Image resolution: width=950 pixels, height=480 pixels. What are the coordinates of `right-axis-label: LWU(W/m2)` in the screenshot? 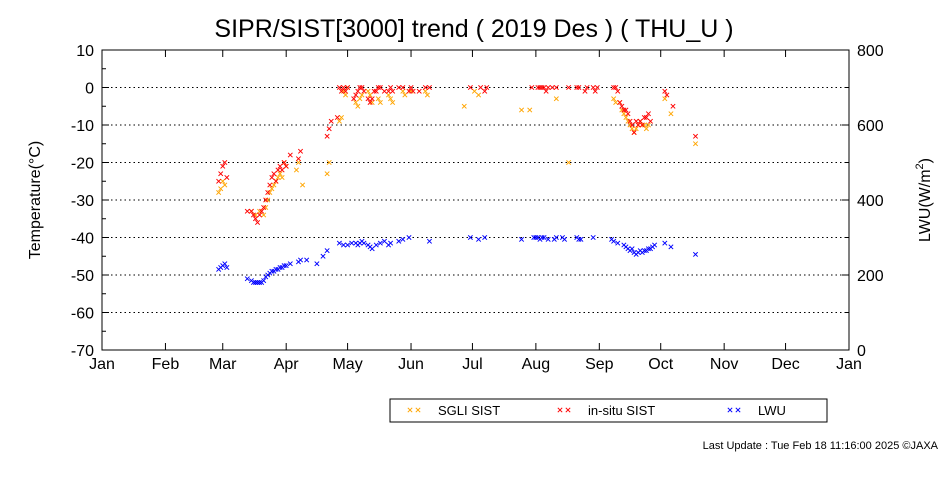 It's located at (924, 200).